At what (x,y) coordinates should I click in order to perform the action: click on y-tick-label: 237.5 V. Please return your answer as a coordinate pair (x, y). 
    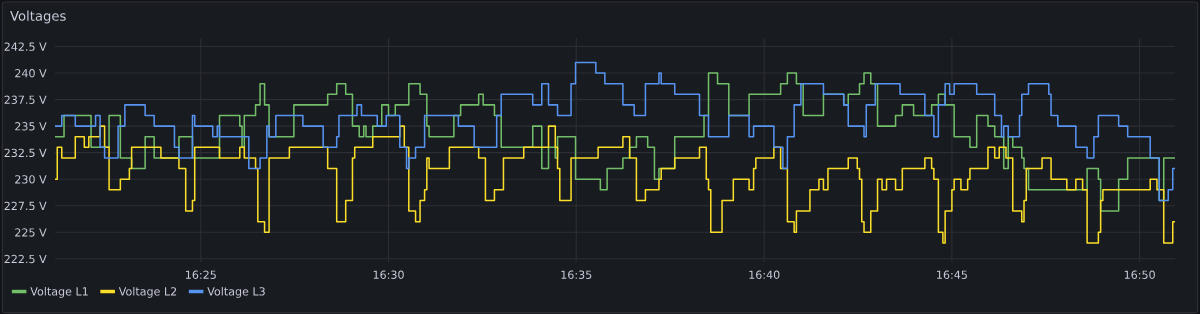
    Looking at the image, I should click on (25, 99).